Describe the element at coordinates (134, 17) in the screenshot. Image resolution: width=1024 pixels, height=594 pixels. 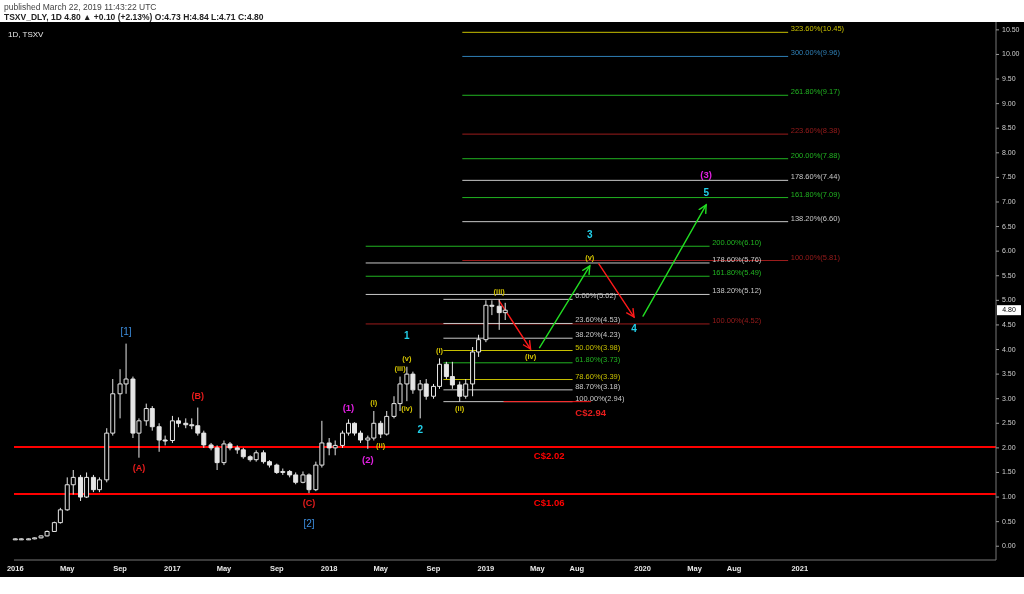
I see `chart-subtitle: TSXV_DLY, 1D 4.80 ▲ +0.10 (+2.13%) O:4.73 H:4.84 L:4.71 C:4.80` at that location.